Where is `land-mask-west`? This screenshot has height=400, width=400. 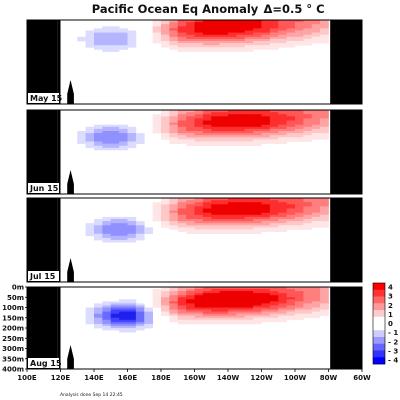
land-mask-west is located at coordinates (42, 62).